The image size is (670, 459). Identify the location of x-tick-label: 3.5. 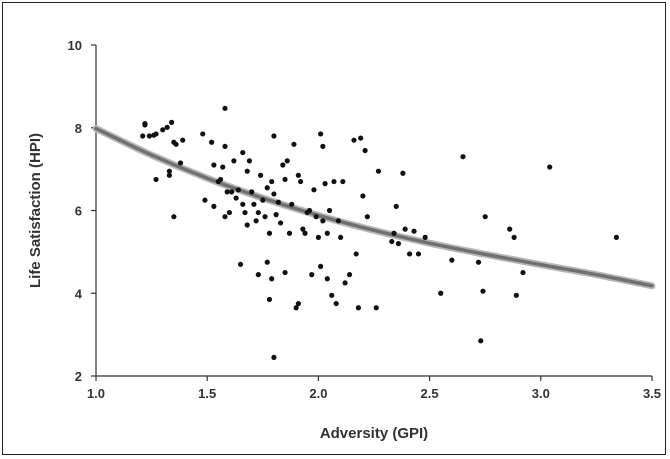
(652, 393).